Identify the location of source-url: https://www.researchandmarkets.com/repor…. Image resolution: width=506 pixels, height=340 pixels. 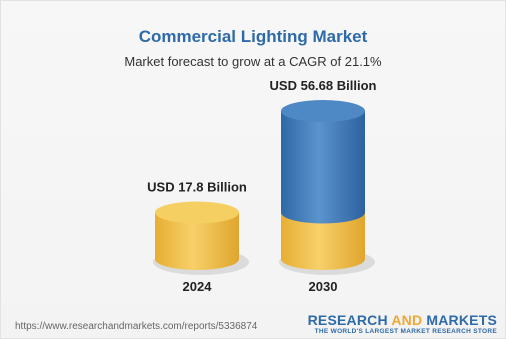
(136, 326).